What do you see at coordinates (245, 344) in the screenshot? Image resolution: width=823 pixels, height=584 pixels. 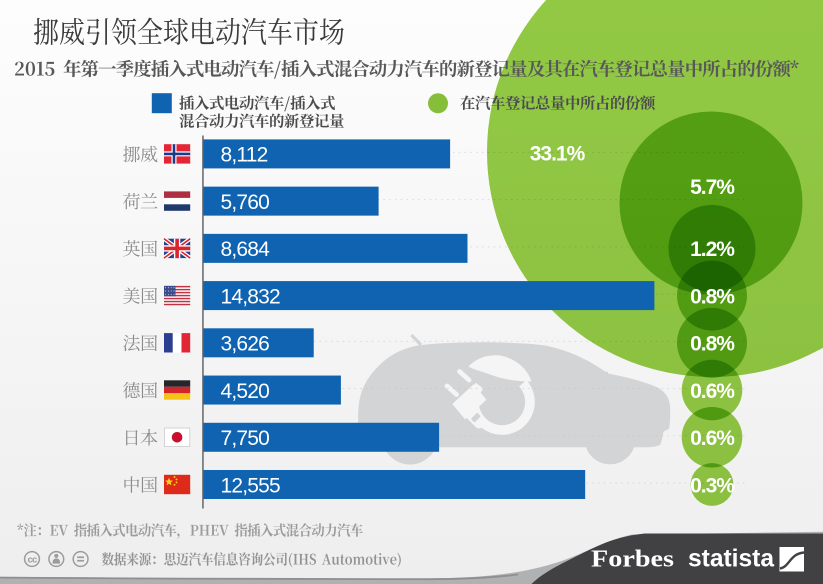 I see `svg-text: 3,626` at bounding box center [245, 344].